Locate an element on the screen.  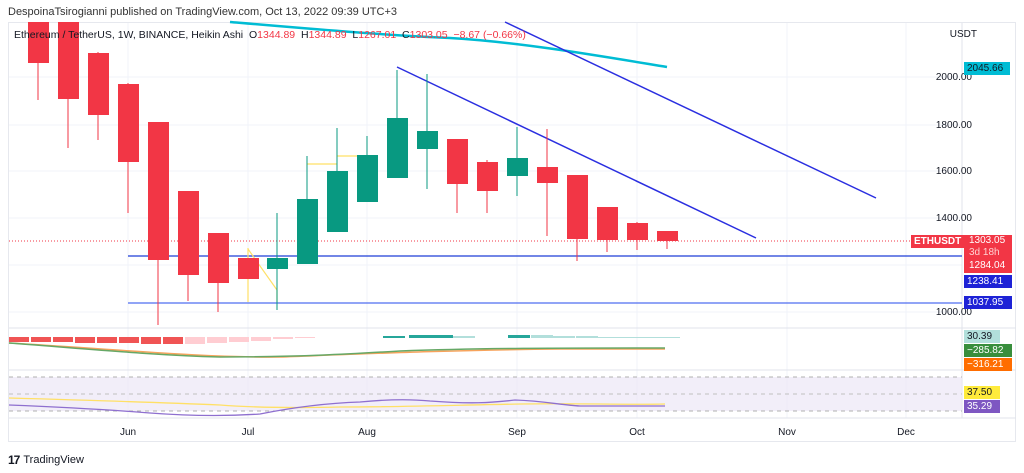
low-value: 1267.01 is located at coordinates (377, 35).